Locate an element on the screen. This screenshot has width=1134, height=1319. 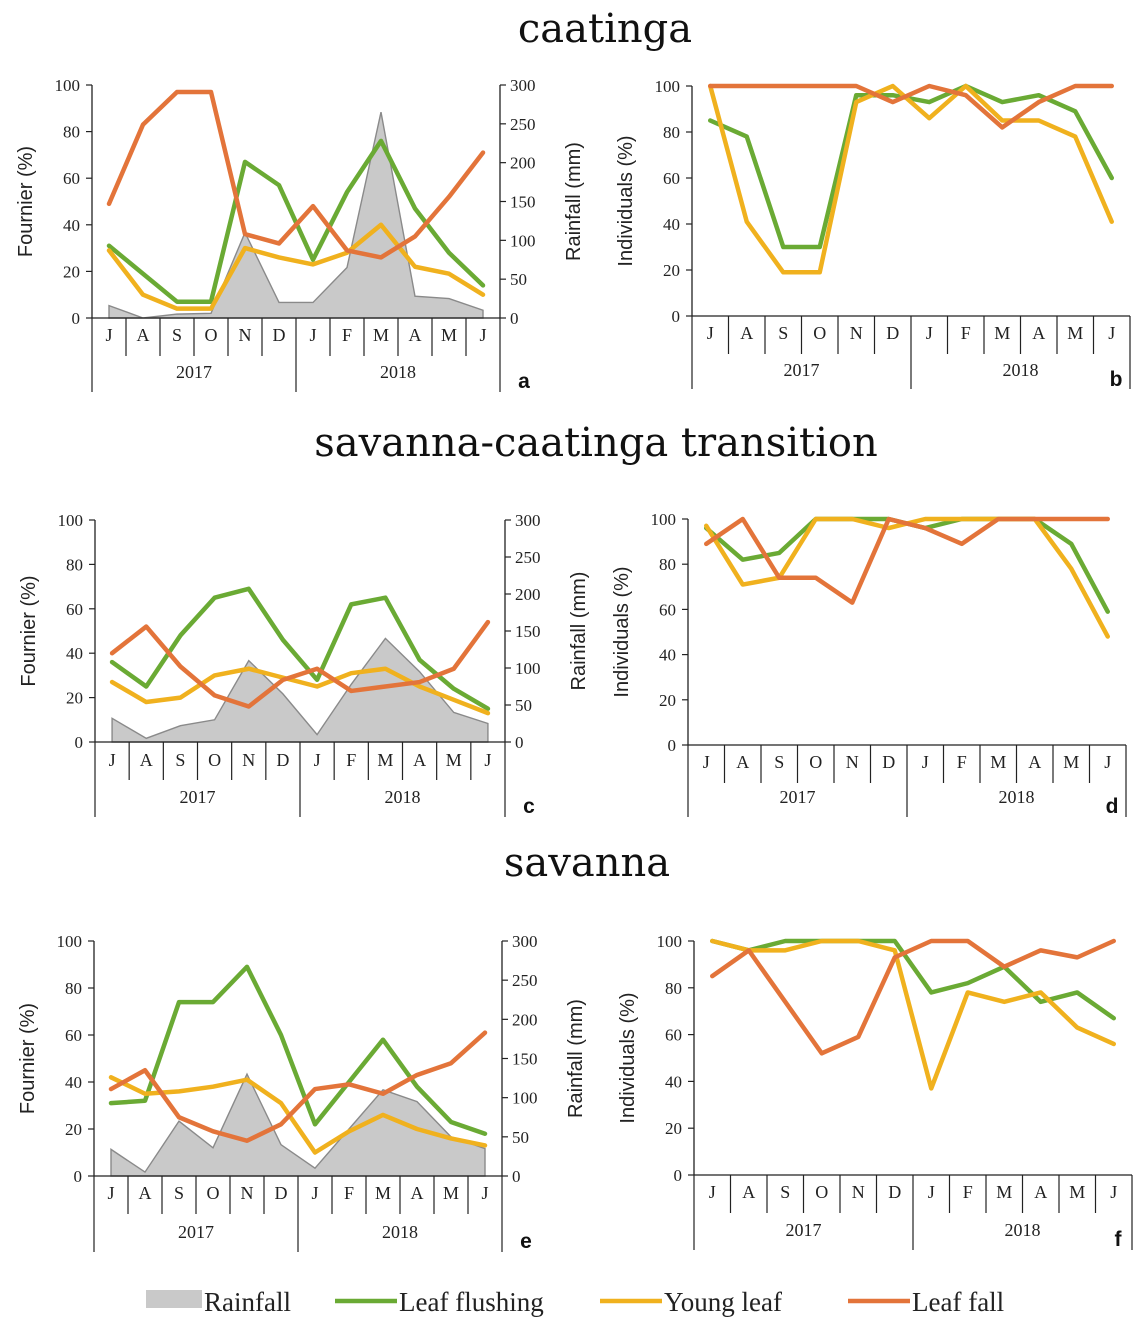
y2-tick-label: 300 is located at coordinates (523, 85).